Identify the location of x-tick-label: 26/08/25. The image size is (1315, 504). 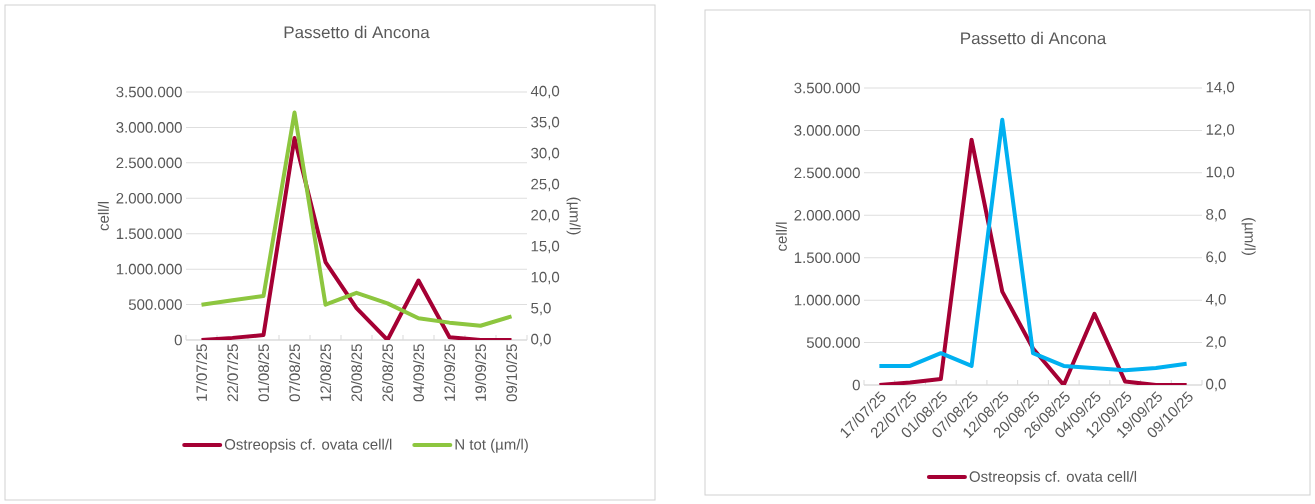
(388, 373).